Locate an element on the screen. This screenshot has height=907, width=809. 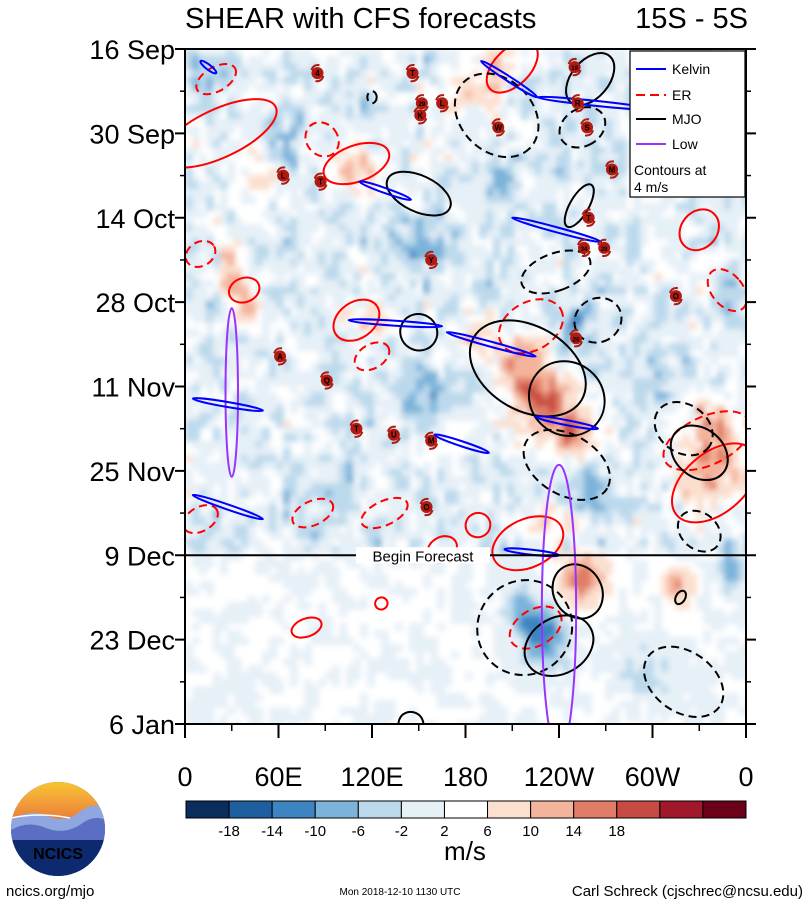
colorbar-tick-label: 18 is located at coordinates (616, 831).